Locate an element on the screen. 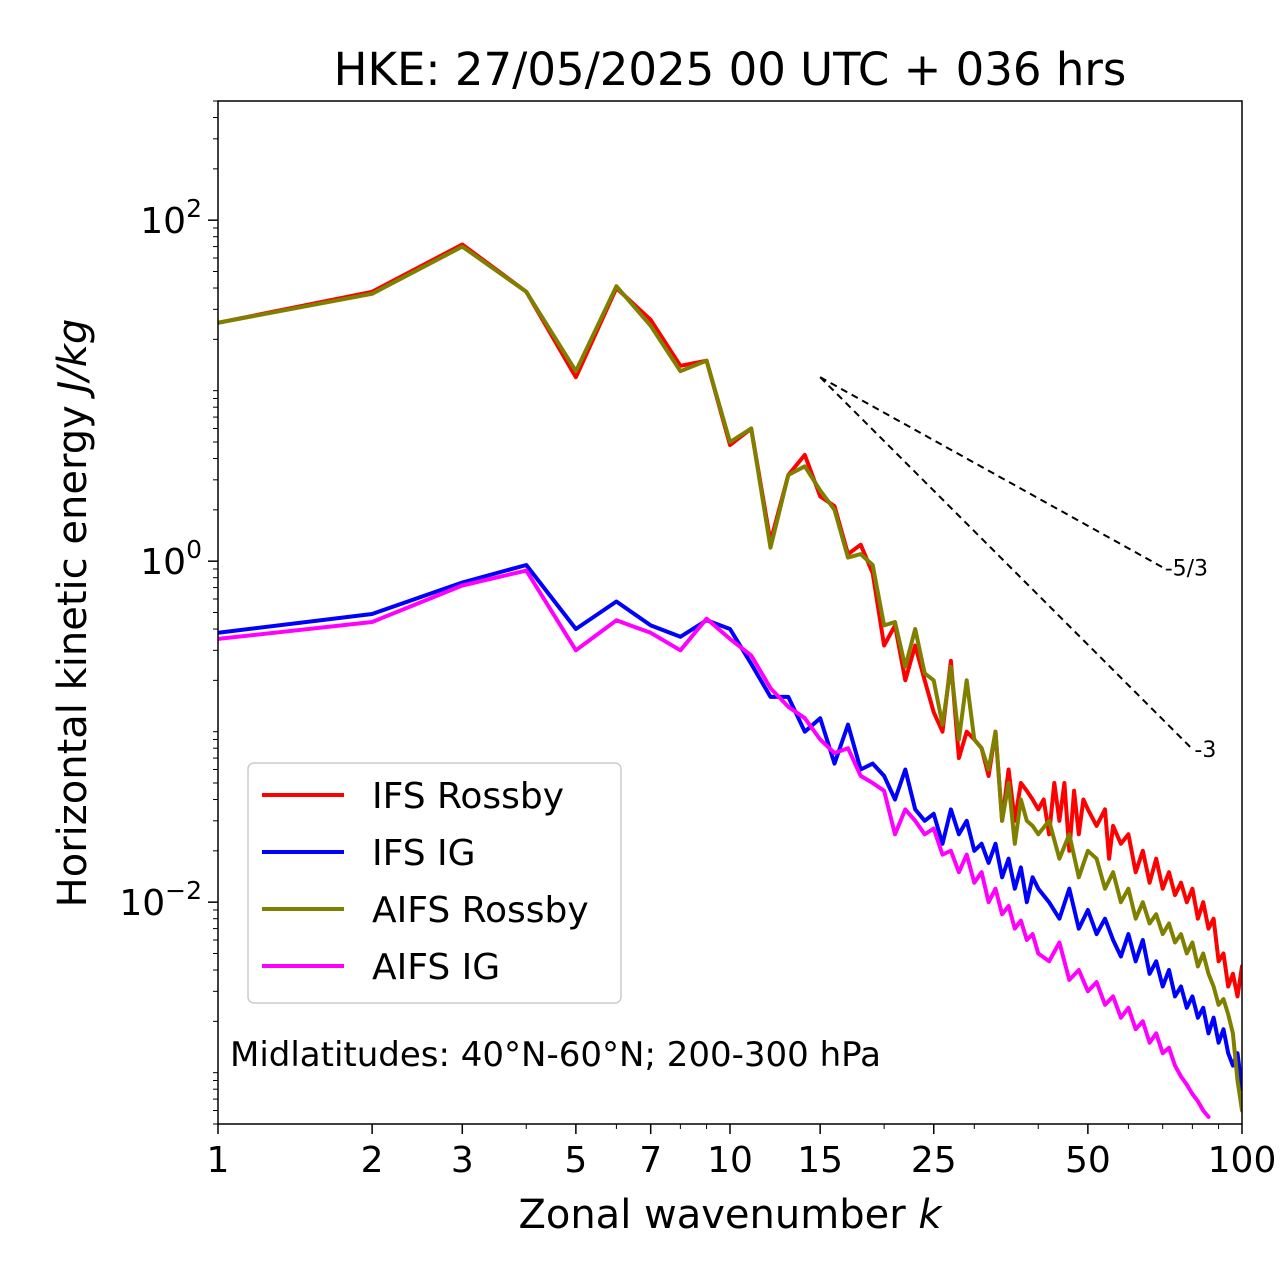  y-tick-label: 10⁰ is located at coordinates (171, 559).